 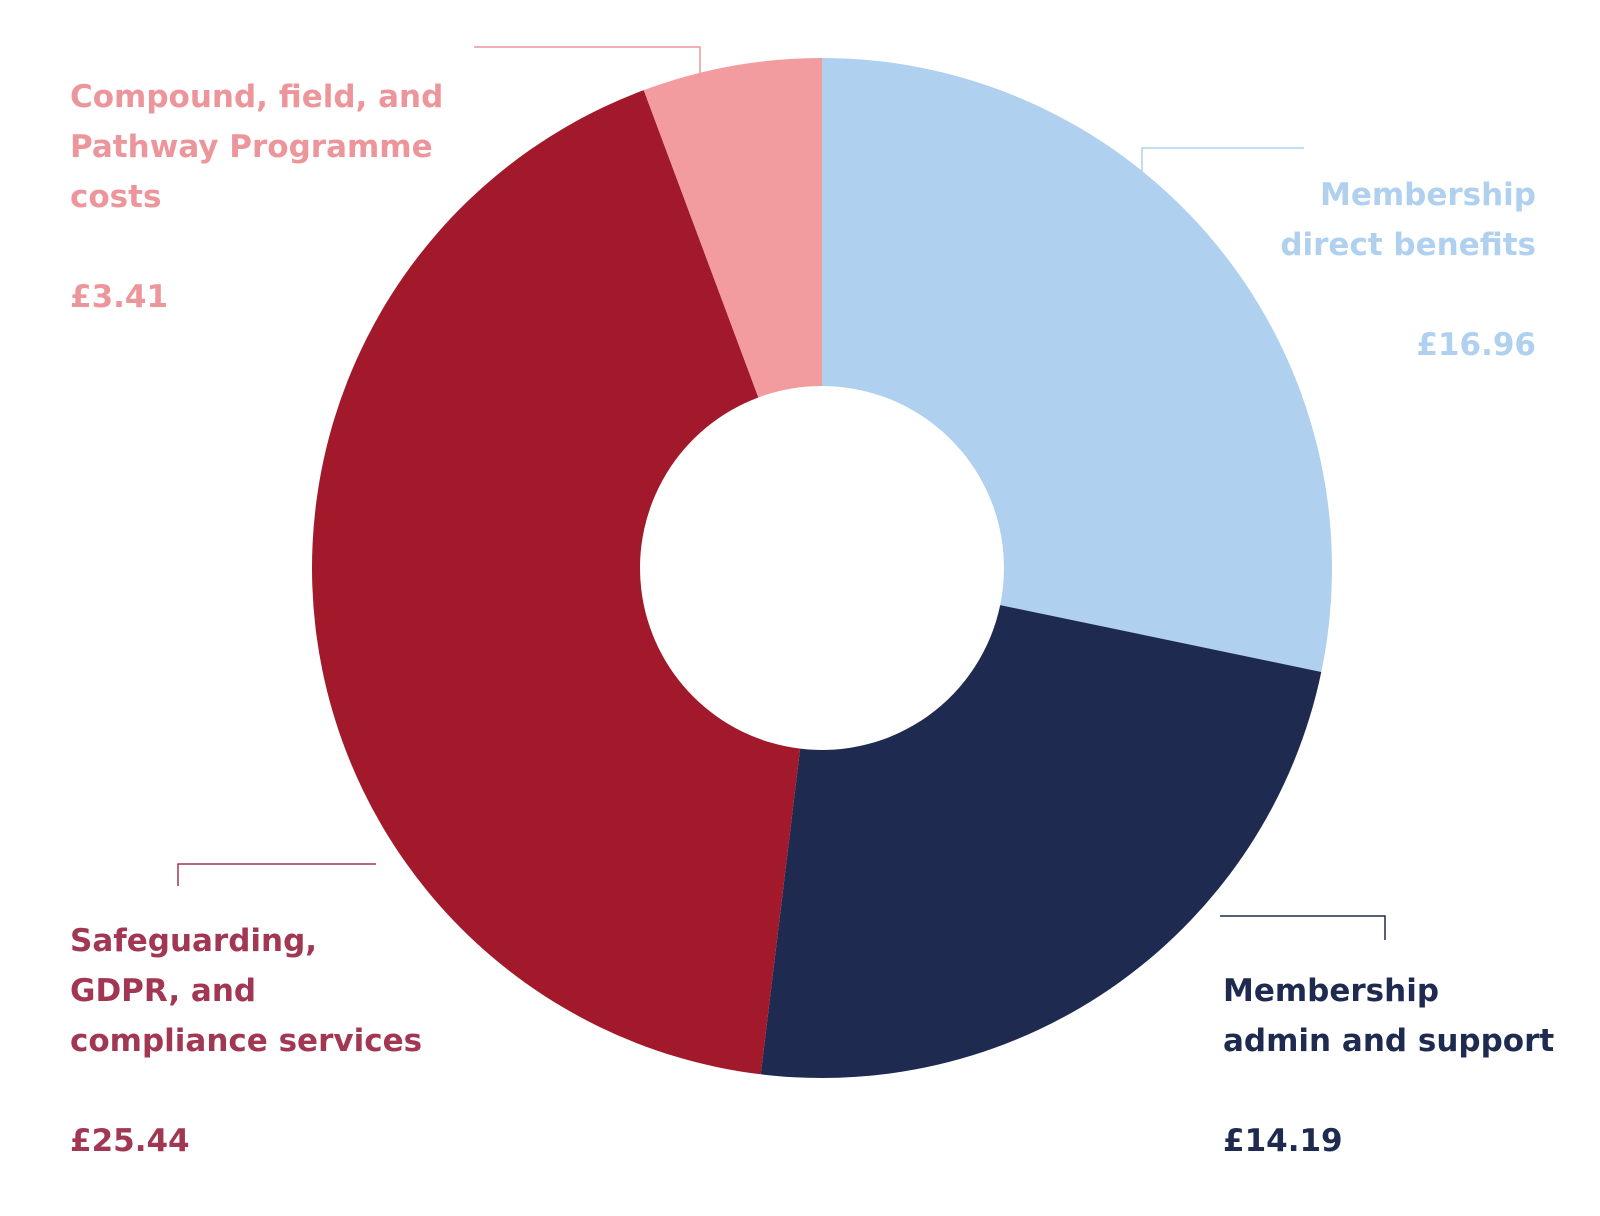 I want to click on slice-label-membership-admin-support-name: Membership admin and support, so click(x=1389, y=1016).